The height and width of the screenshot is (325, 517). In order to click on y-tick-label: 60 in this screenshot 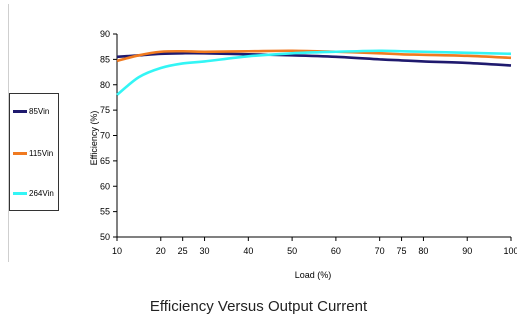, I will do `click(105, 186)`.